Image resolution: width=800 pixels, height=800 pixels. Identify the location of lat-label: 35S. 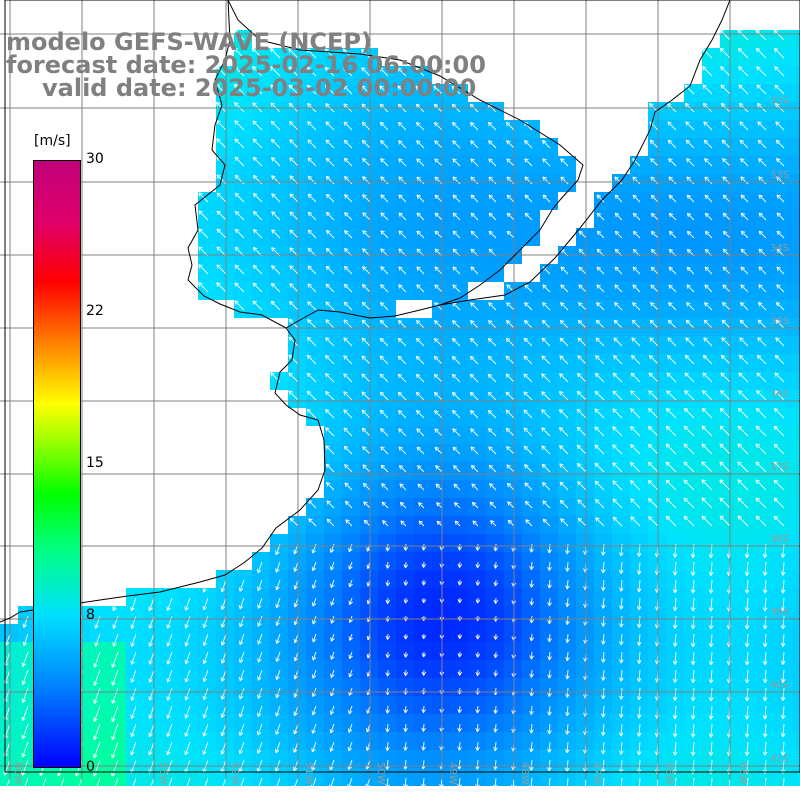
(779, 321).